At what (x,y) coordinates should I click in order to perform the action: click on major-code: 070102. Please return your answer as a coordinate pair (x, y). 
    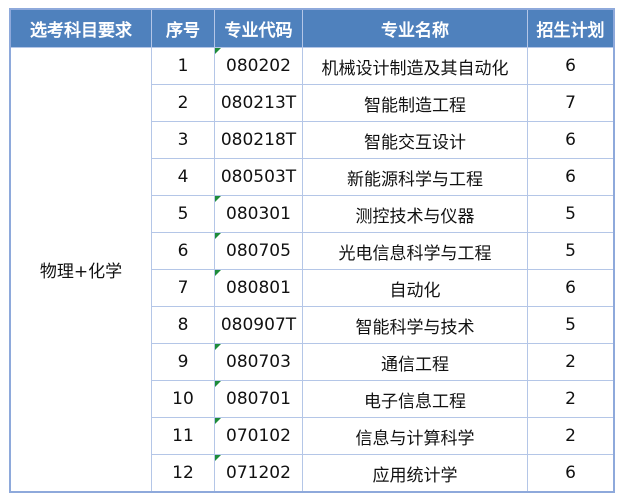
    Looking at the image, I should click on (258, 436).